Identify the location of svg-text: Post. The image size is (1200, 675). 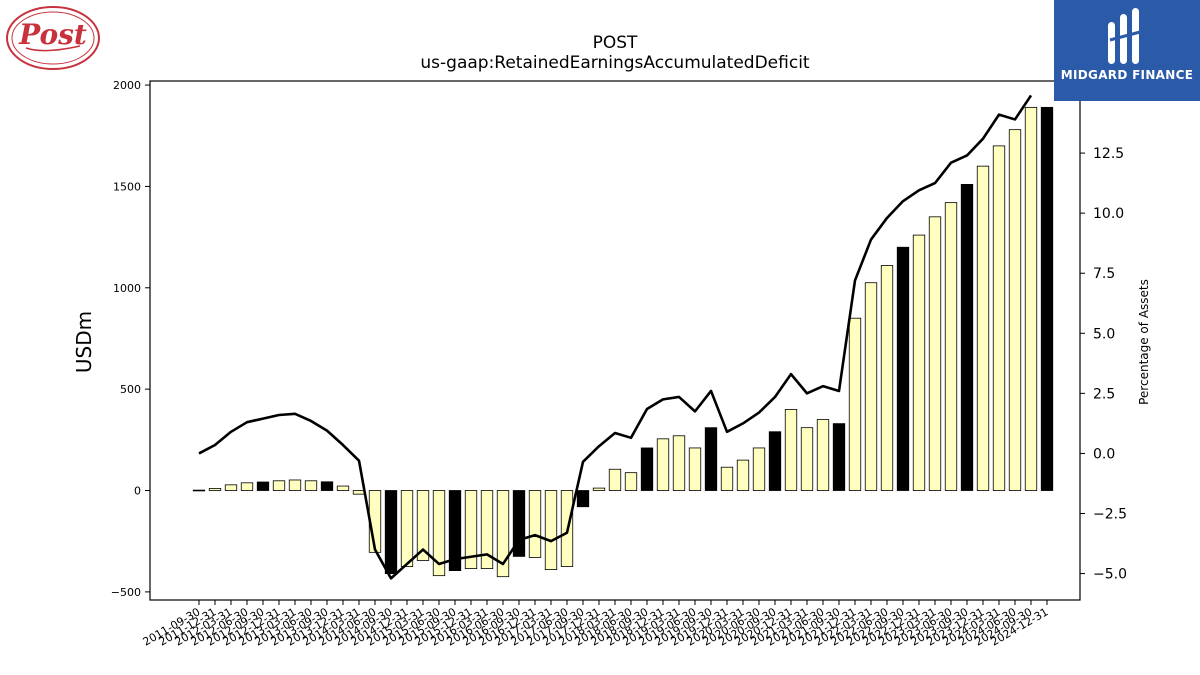
(52, 34).